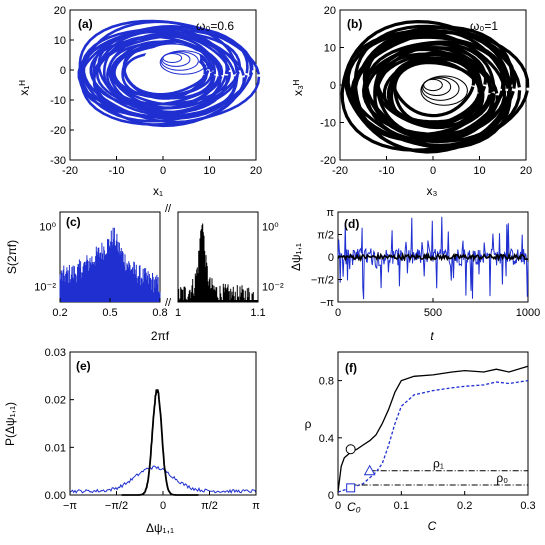  I want to click on panel-a-ytick-label: -10, so click(58, 101).